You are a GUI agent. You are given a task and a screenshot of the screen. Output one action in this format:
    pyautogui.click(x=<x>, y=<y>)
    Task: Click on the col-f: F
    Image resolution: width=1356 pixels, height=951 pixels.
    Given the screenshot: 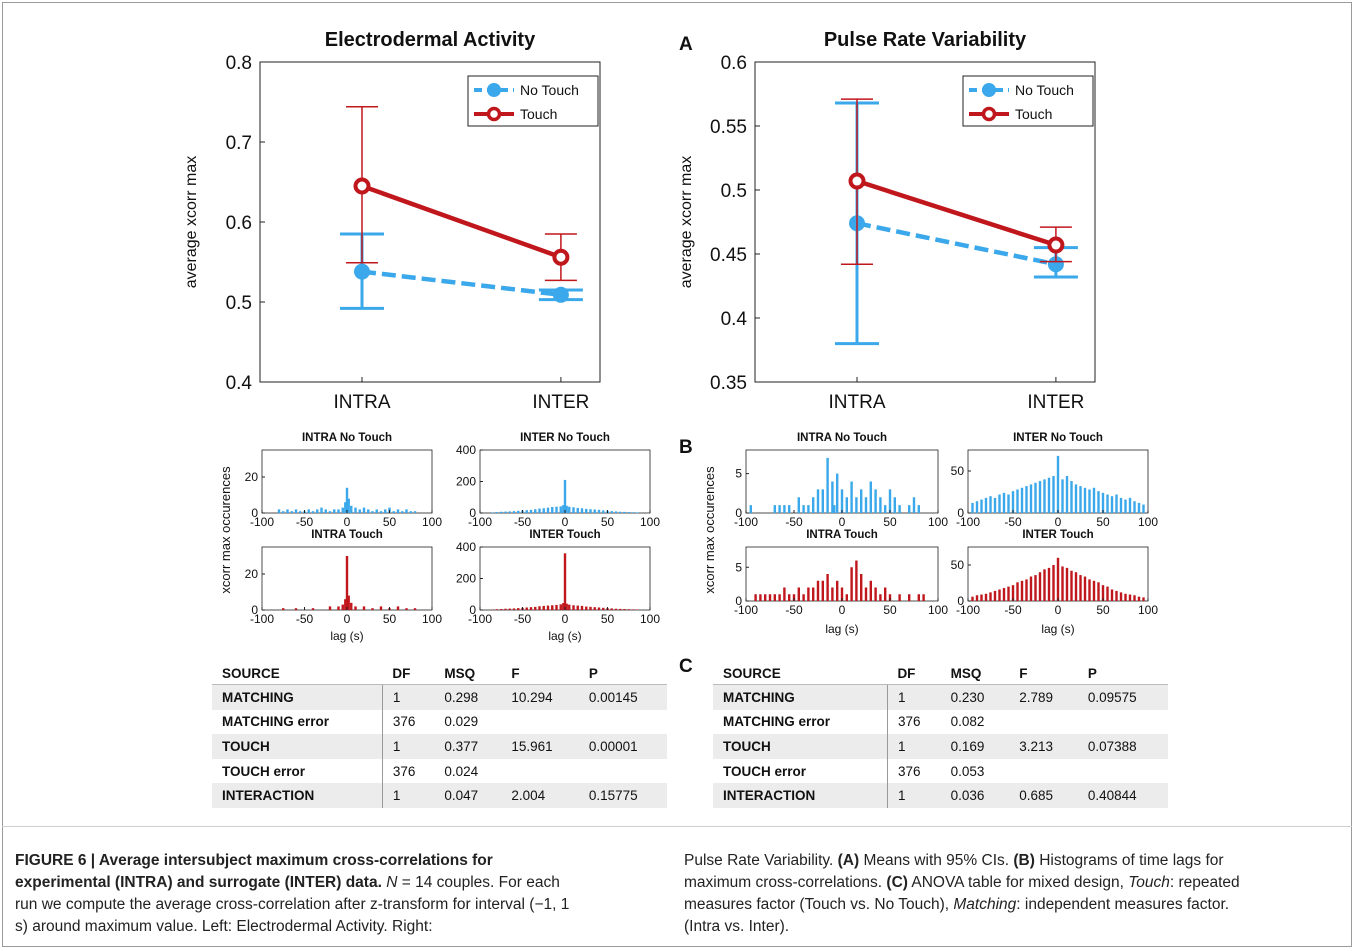 What is the action you would take?
    pyautogui.click(x=540, y=673)
    